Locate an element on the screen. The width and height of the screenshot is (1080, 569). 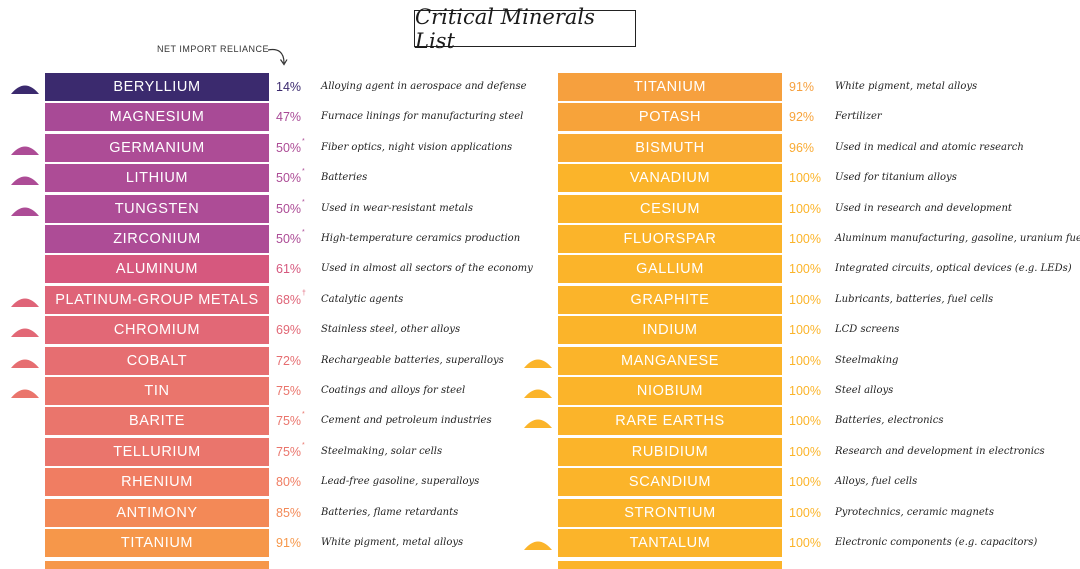
mineral-name-bar: RARE EARTHS is located at coordinates (670, 421).